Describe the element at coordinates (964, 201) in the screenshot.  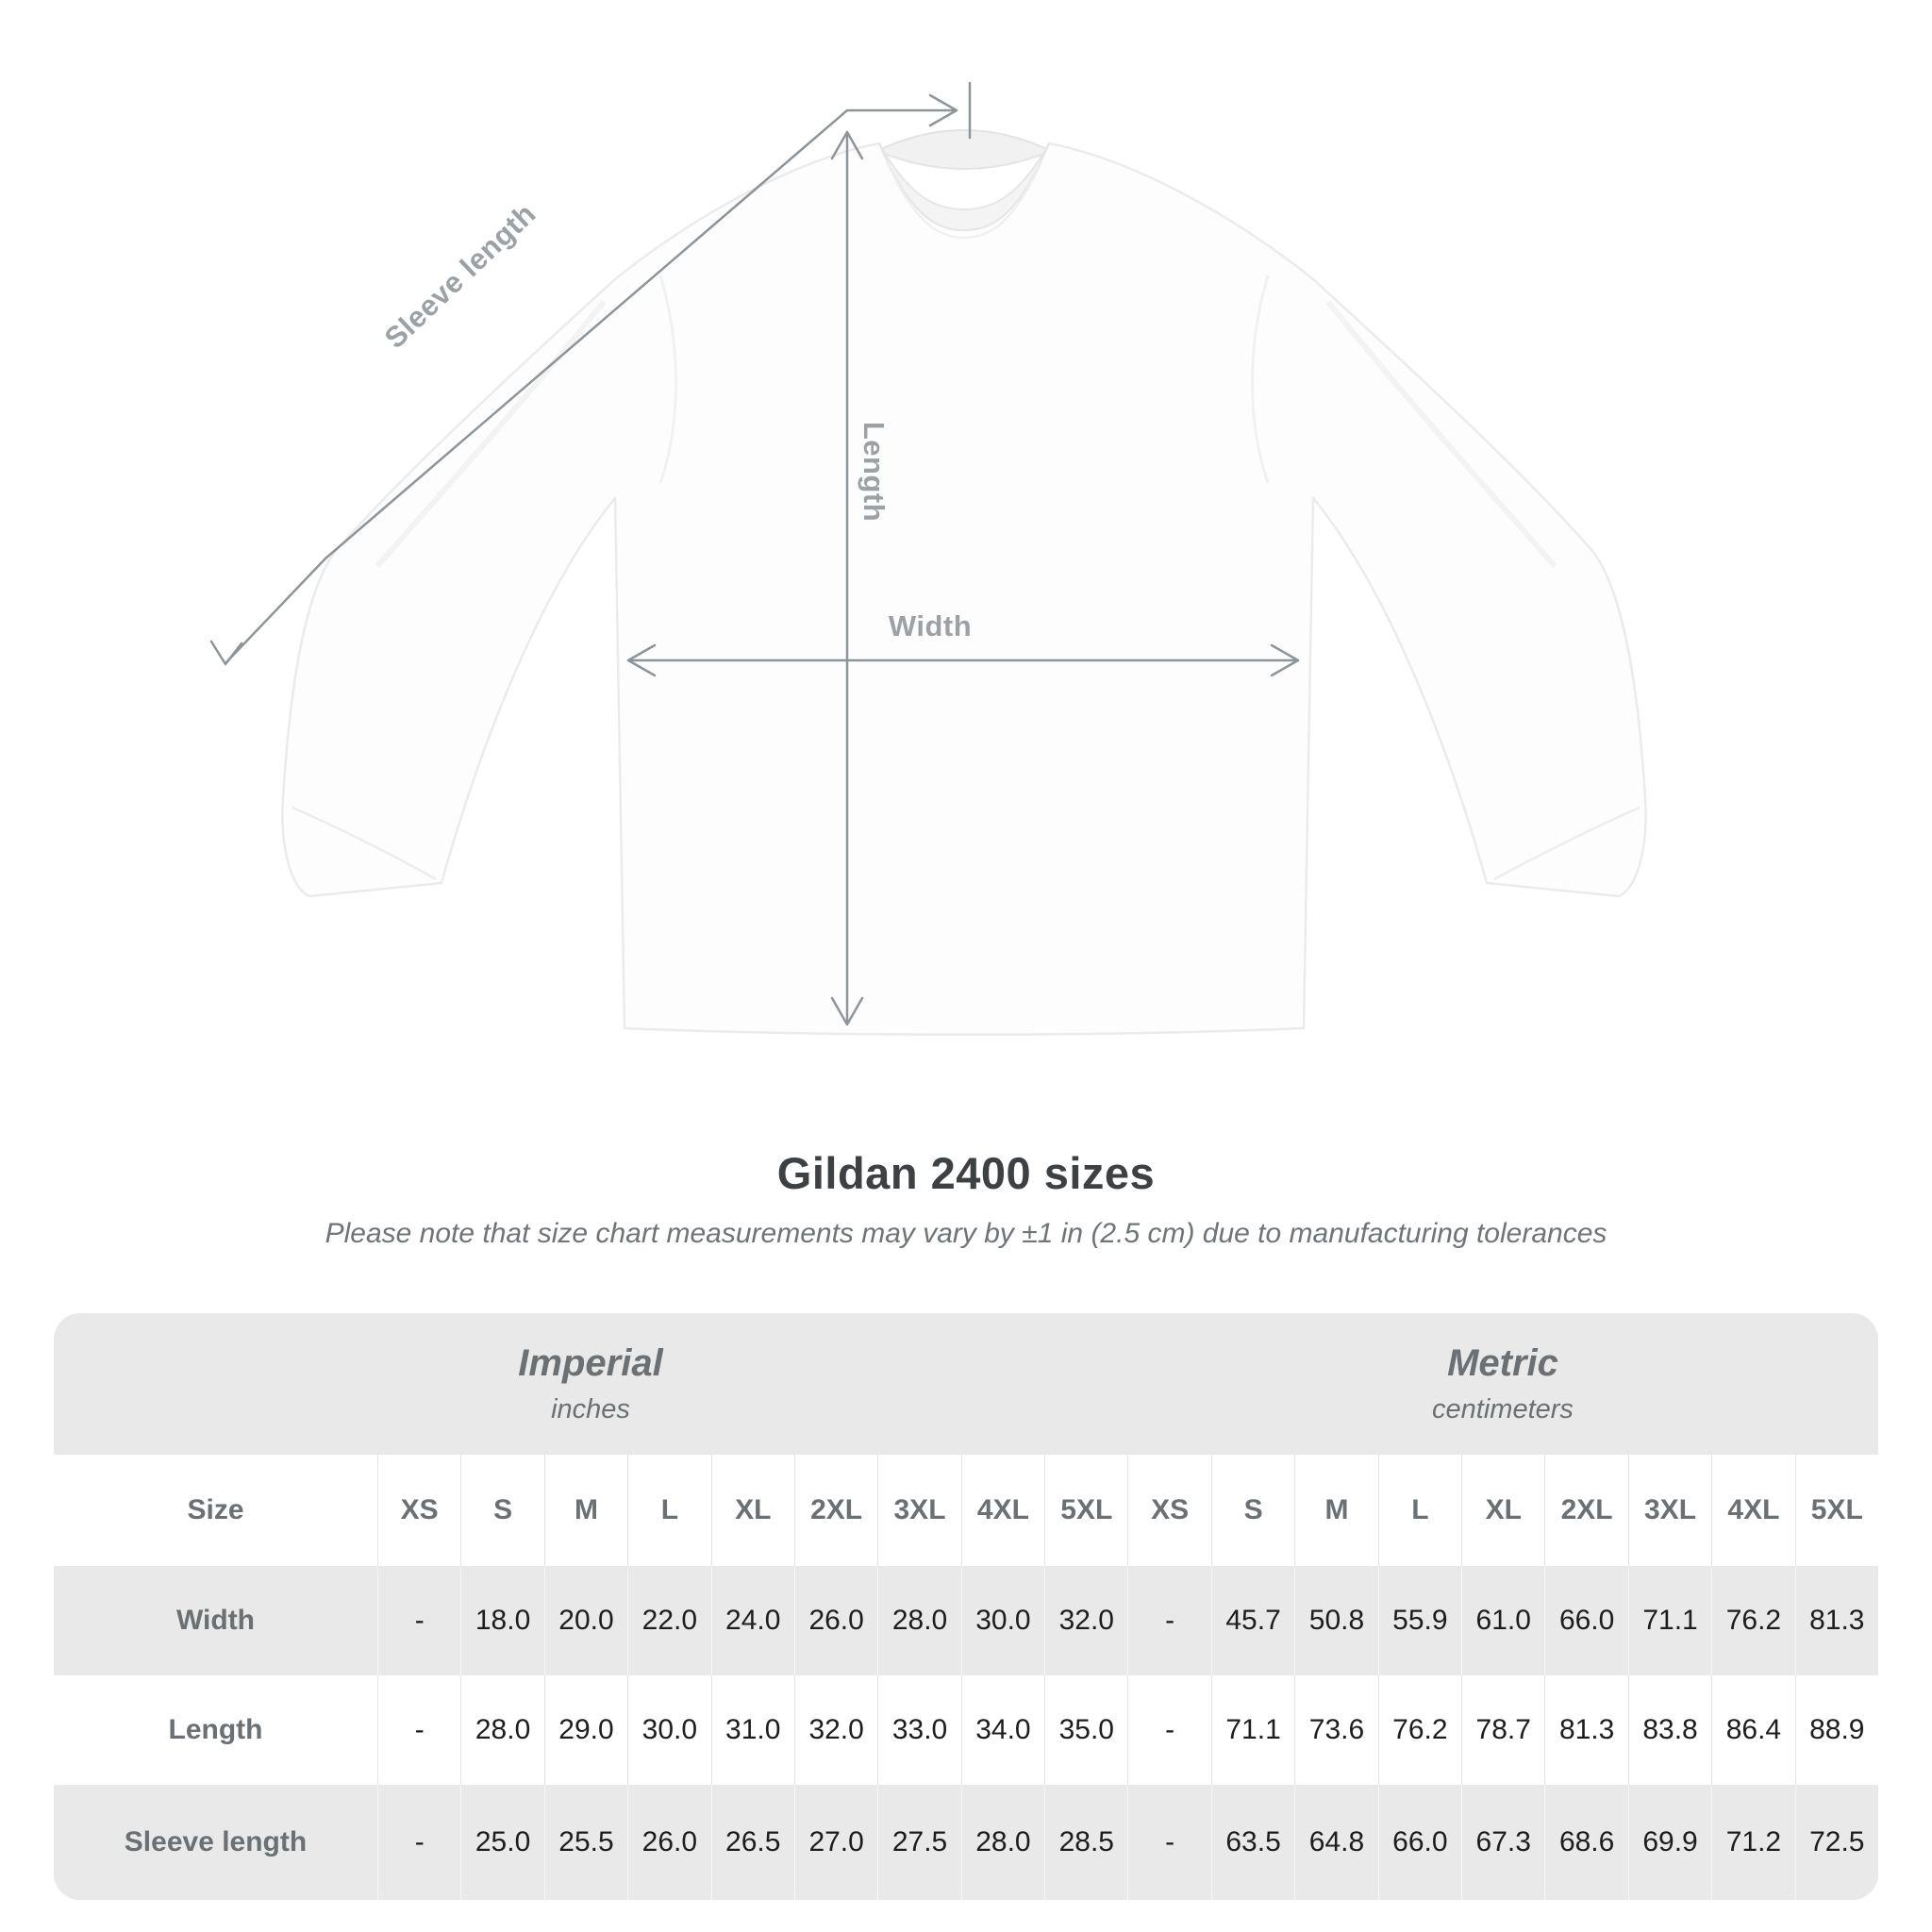
I see `shirt-collar-seam` at that location.